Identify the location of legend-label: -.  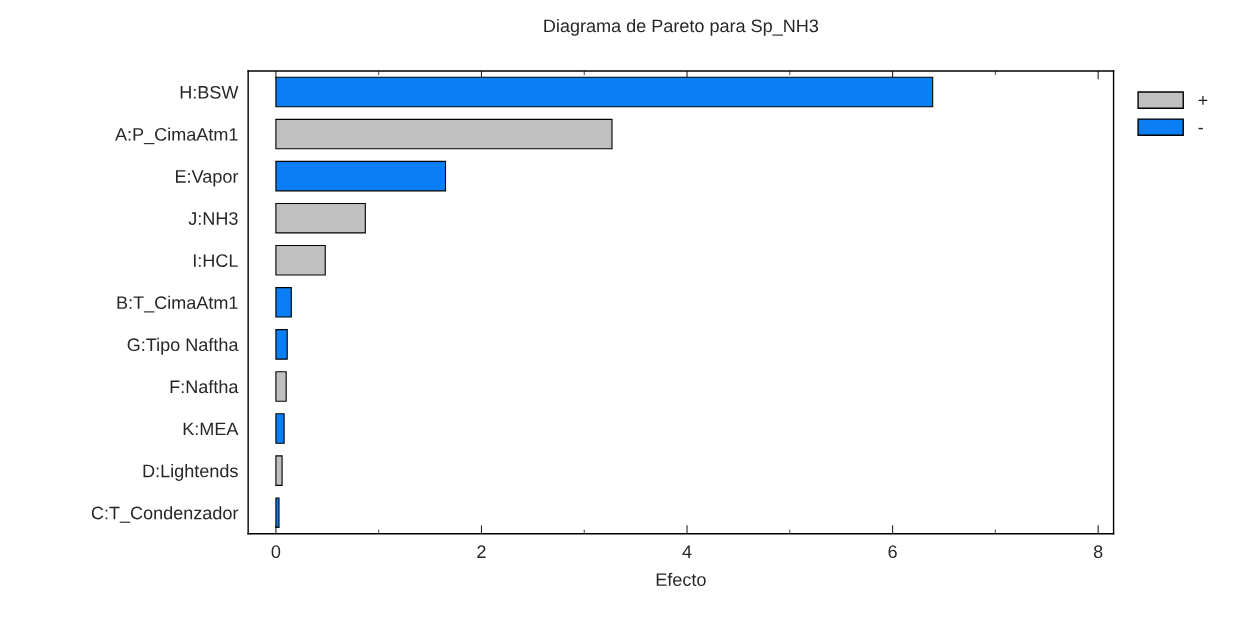
(1200, 128).